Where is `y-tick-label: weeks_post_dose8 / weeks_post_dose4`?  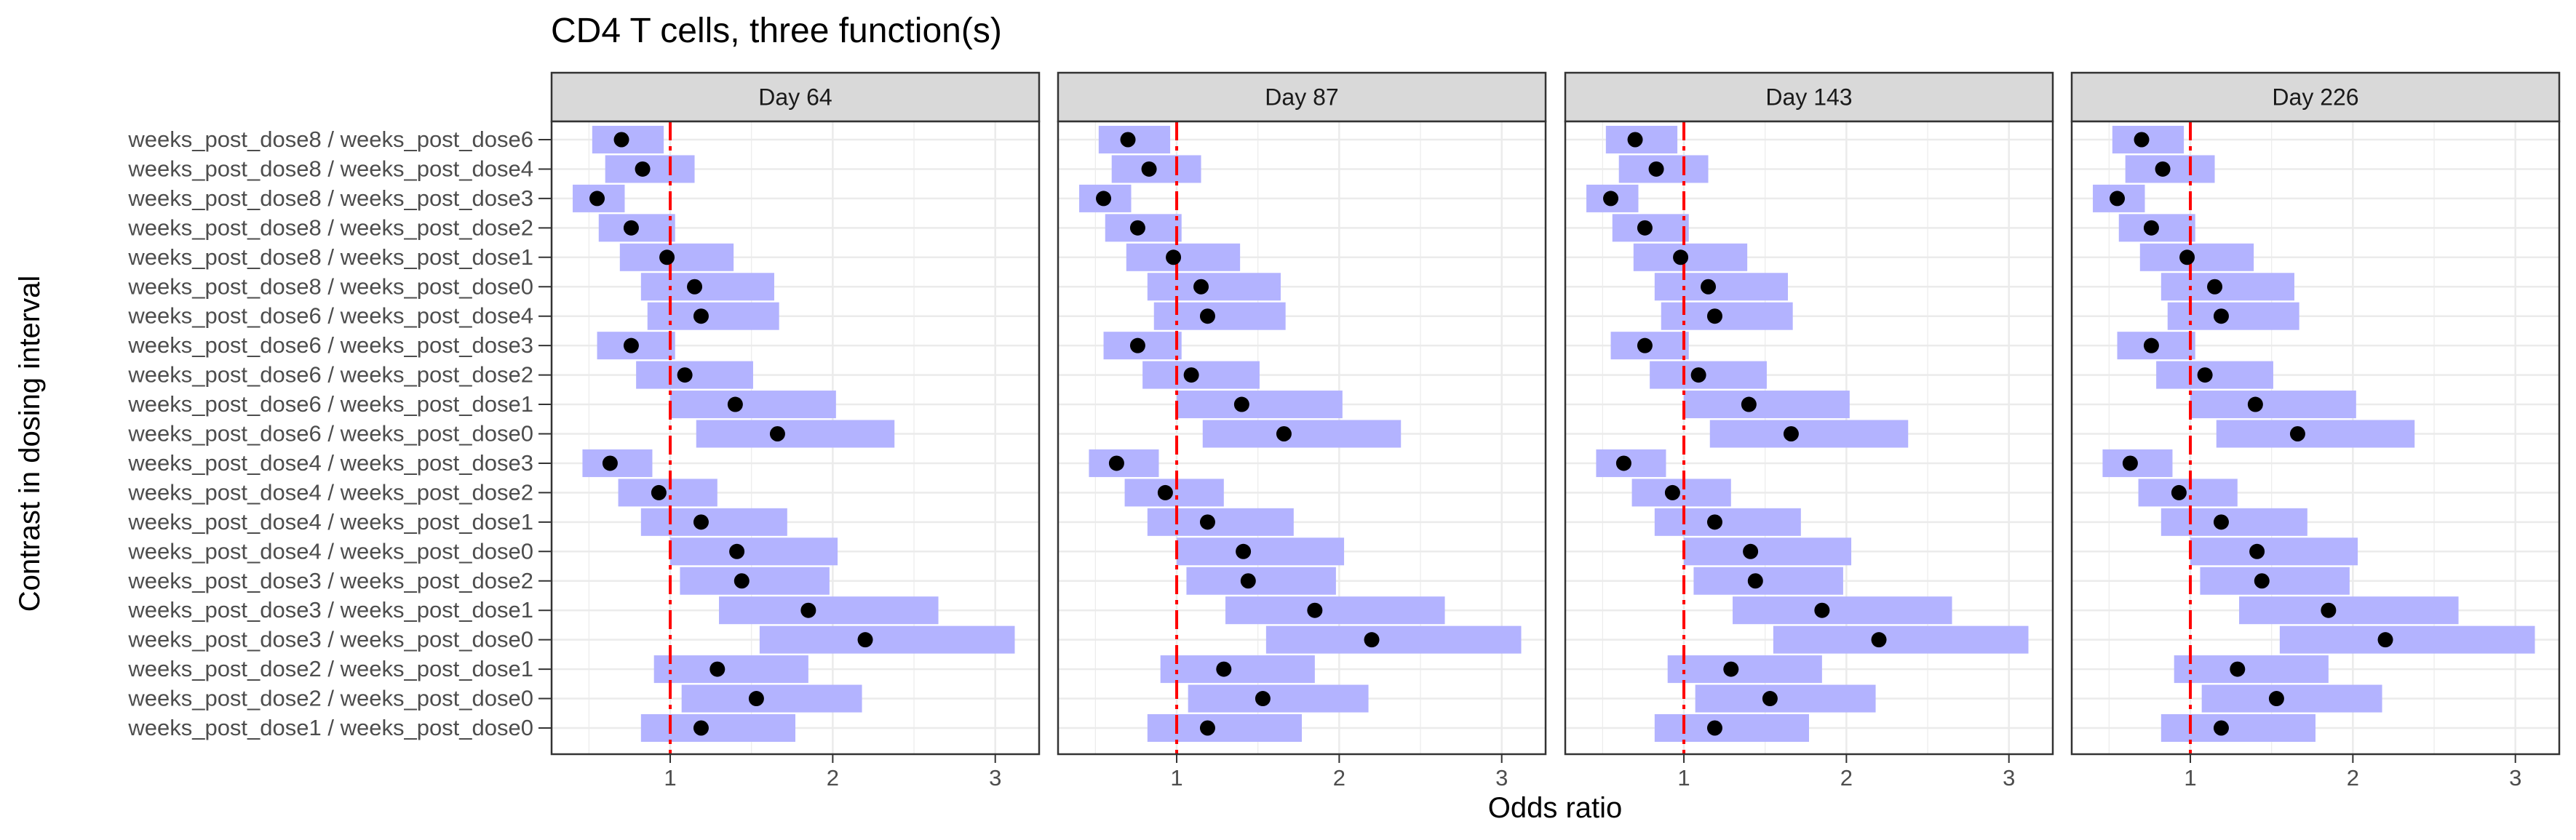 y-tick-label: weeks_post_dose8 / weeks_post_dose4 is located at coordinates (330, 168).